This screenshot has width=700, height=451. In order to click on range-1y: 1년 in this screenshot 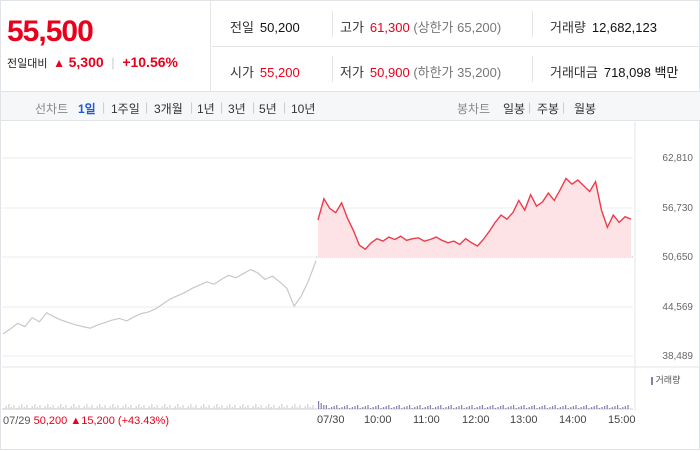, I will do `click(206, 109)`.